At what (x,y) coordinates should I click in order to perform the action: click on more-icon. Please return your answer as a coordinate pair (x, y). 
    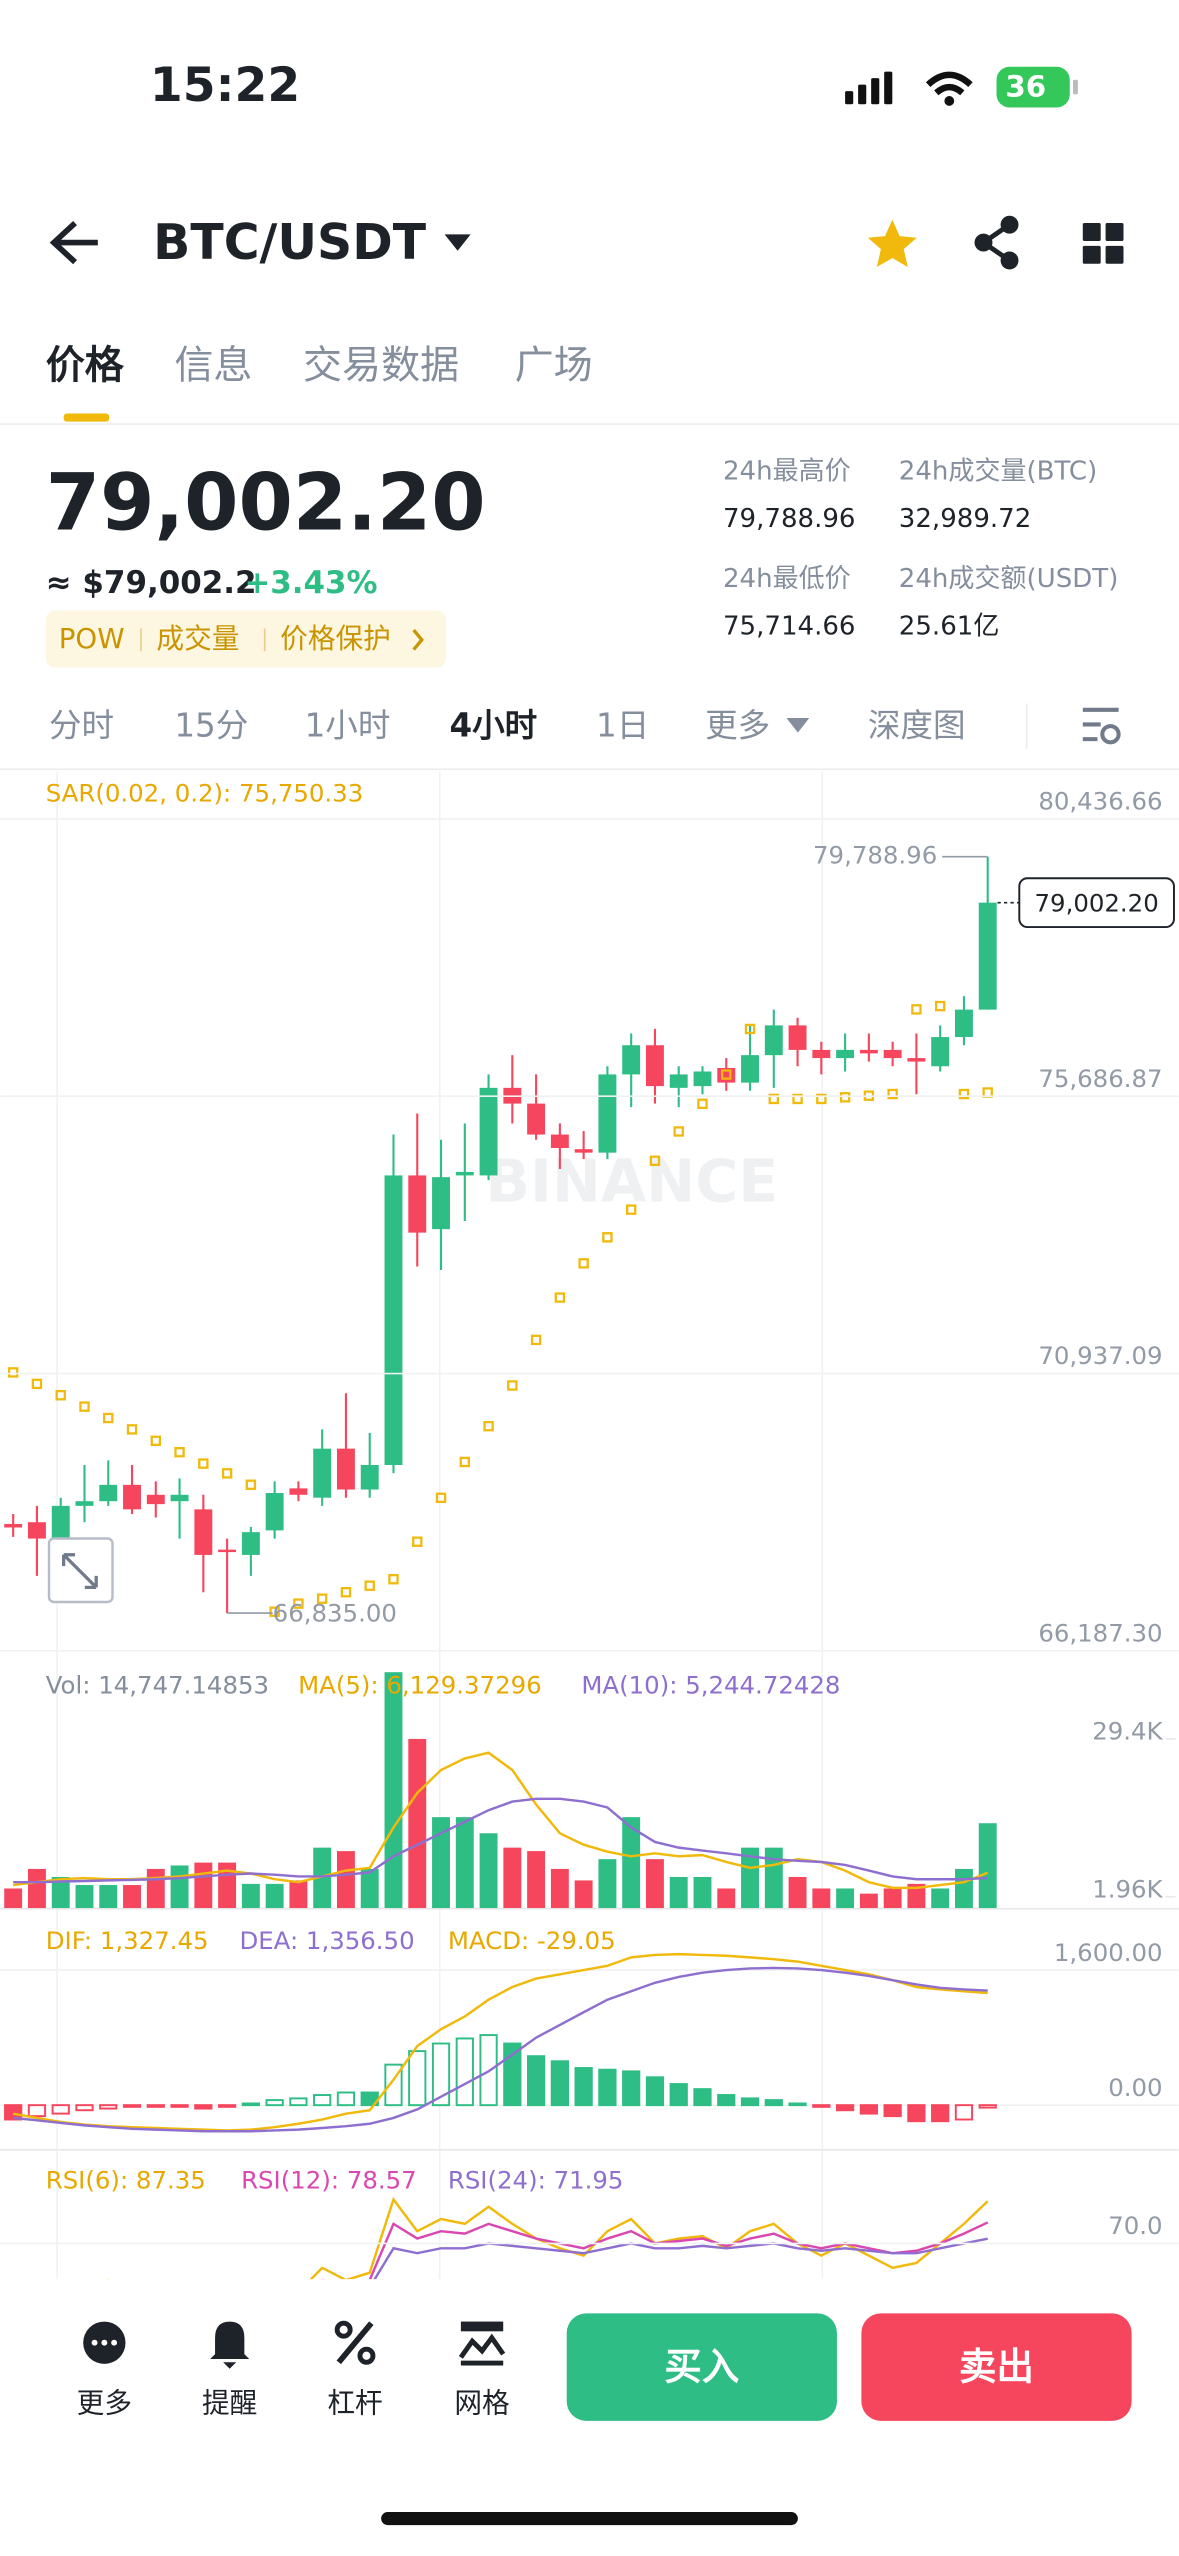
    Looking at the image, I should click on (104, 2342).